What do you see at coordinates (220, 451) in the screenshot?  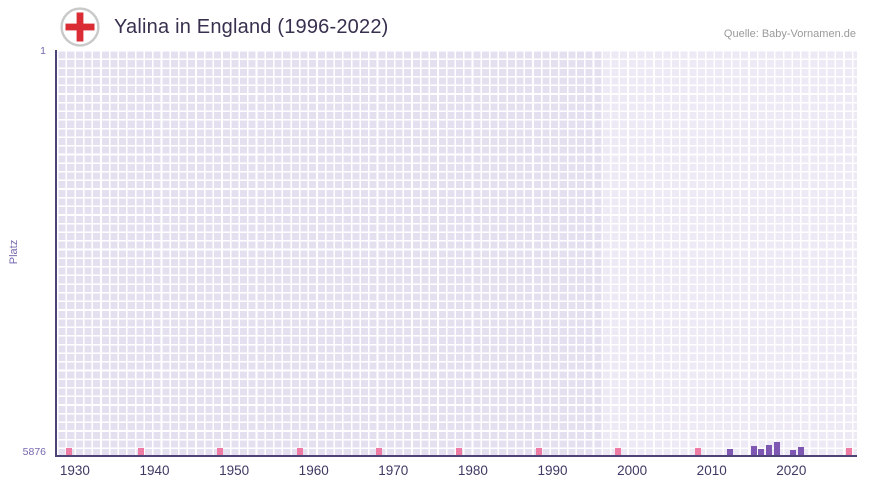 I see `no-data-mark-1948` at bounding box center [220, 451].